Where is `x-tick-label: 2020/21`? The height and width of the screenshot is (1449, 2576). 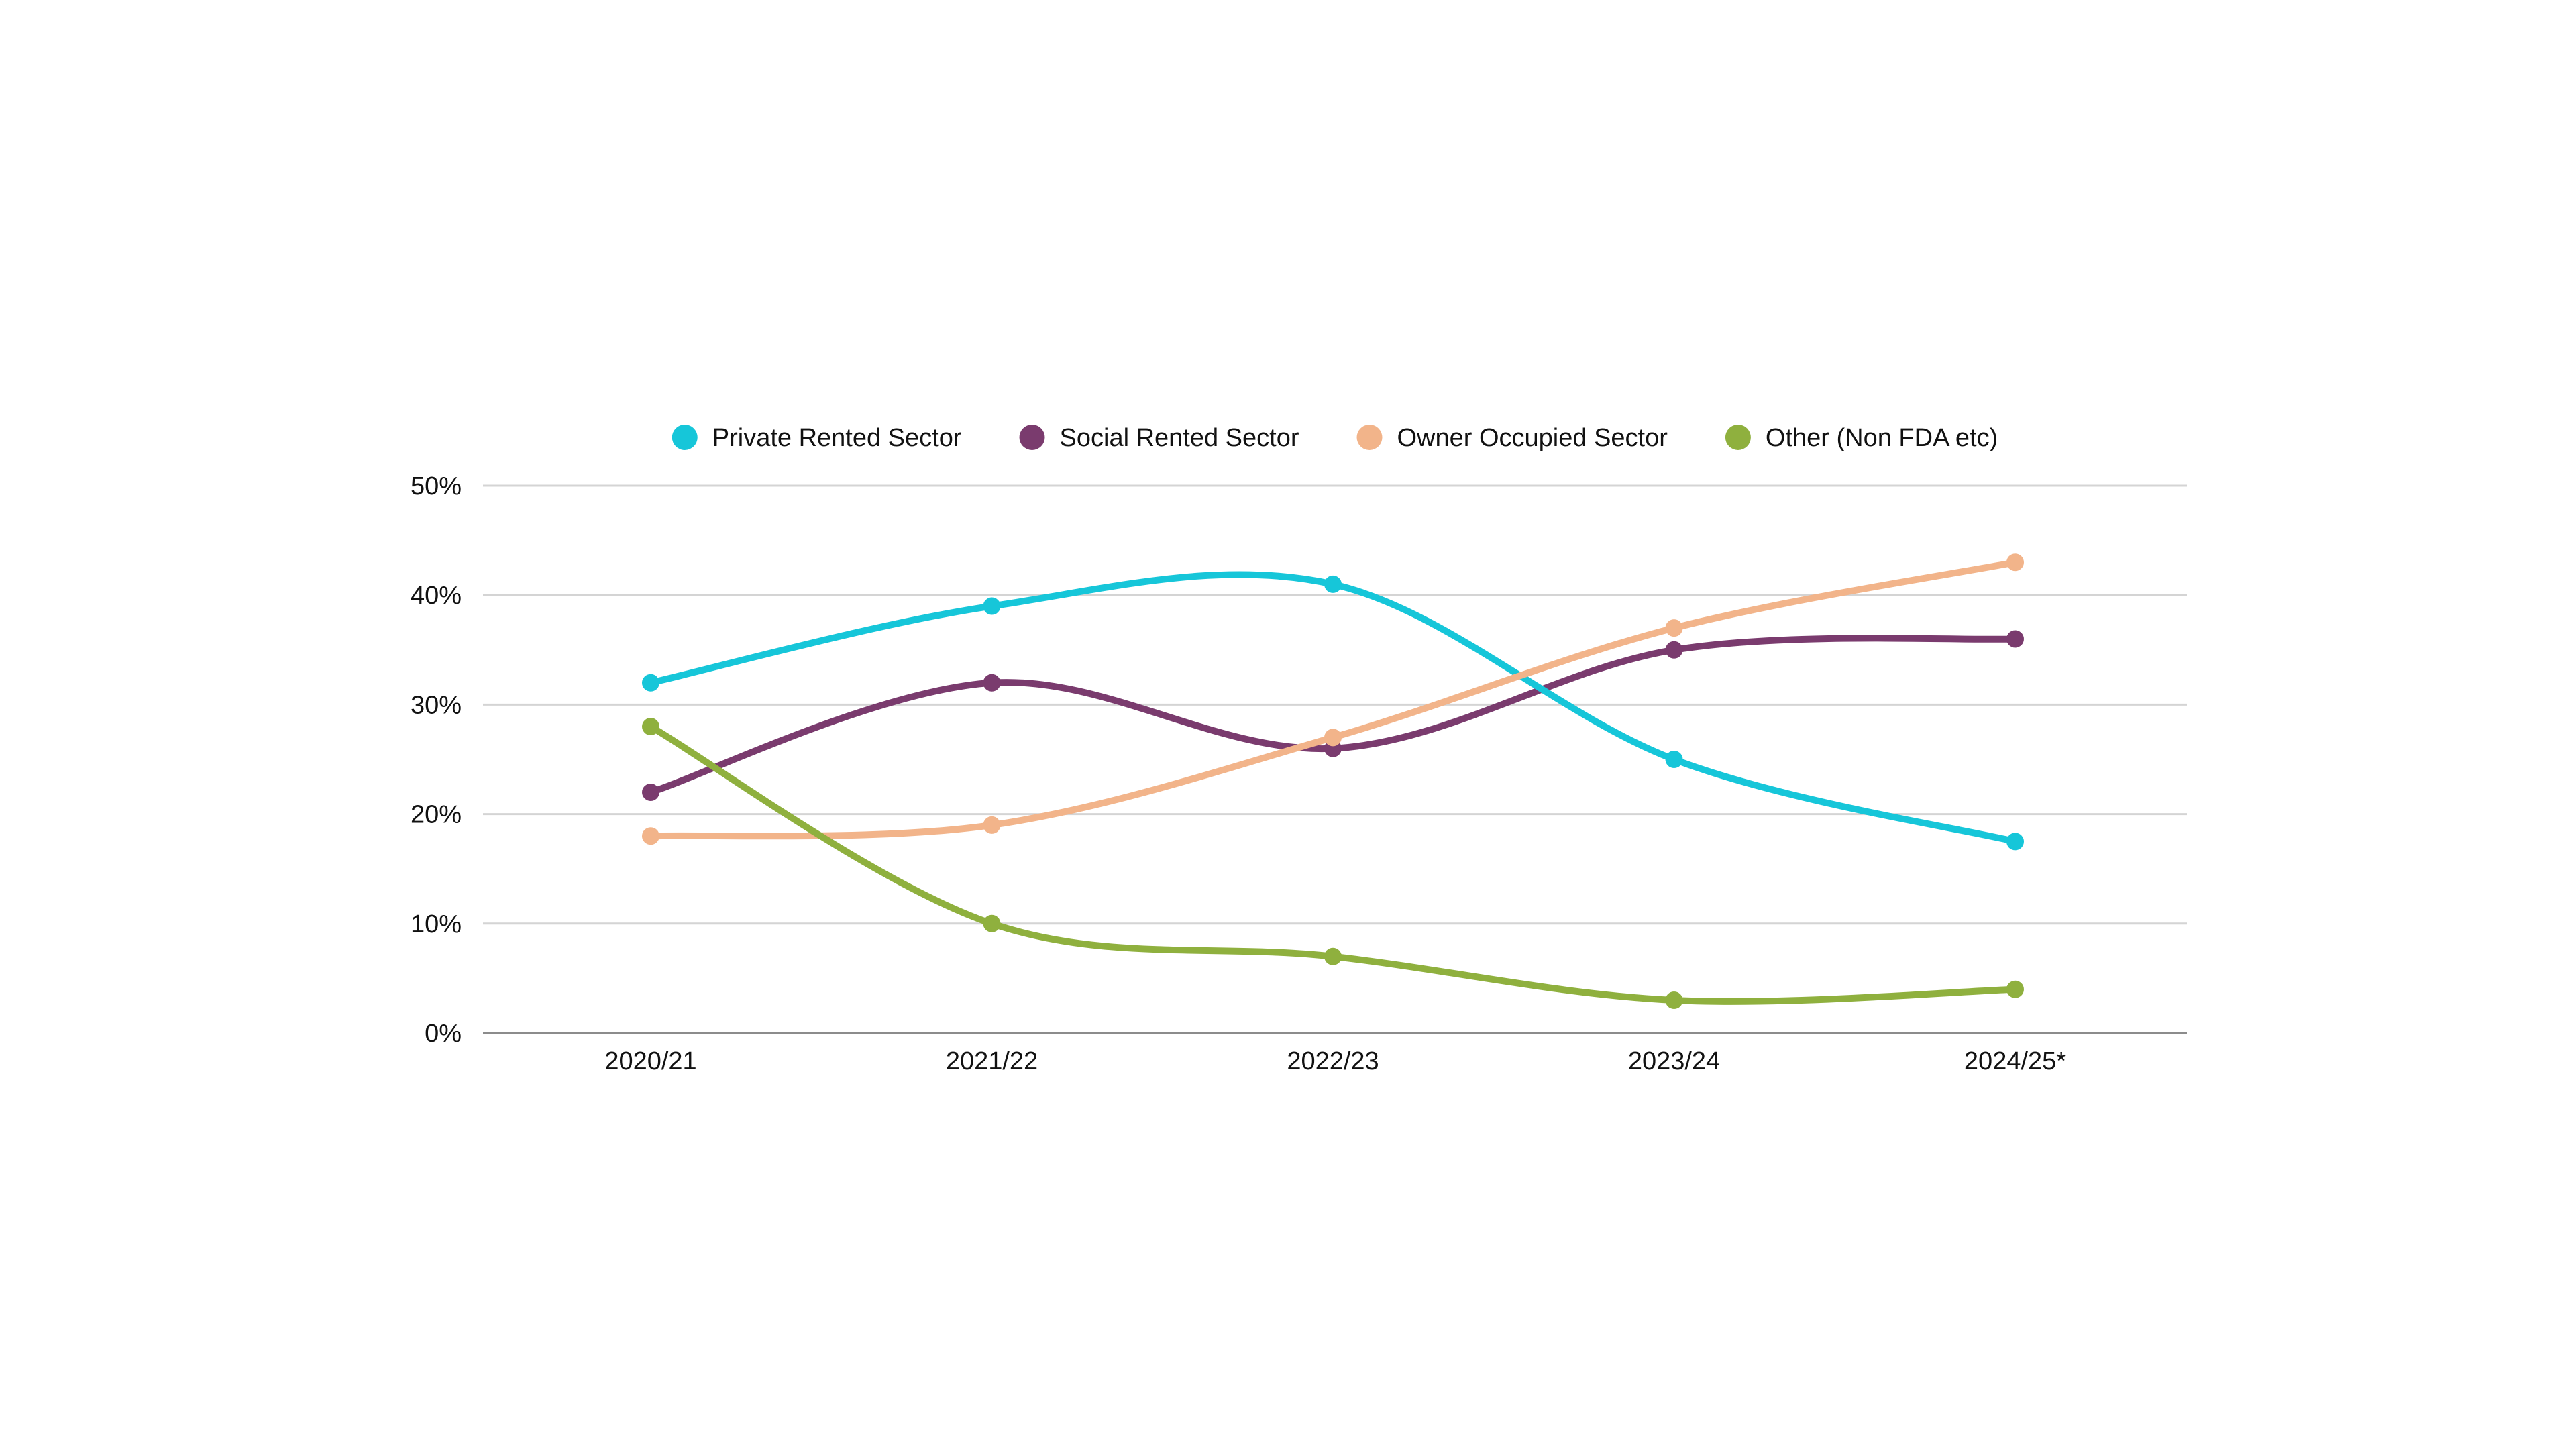
x-tick-label: 2020/21 is located at coordinates (650, 1061).